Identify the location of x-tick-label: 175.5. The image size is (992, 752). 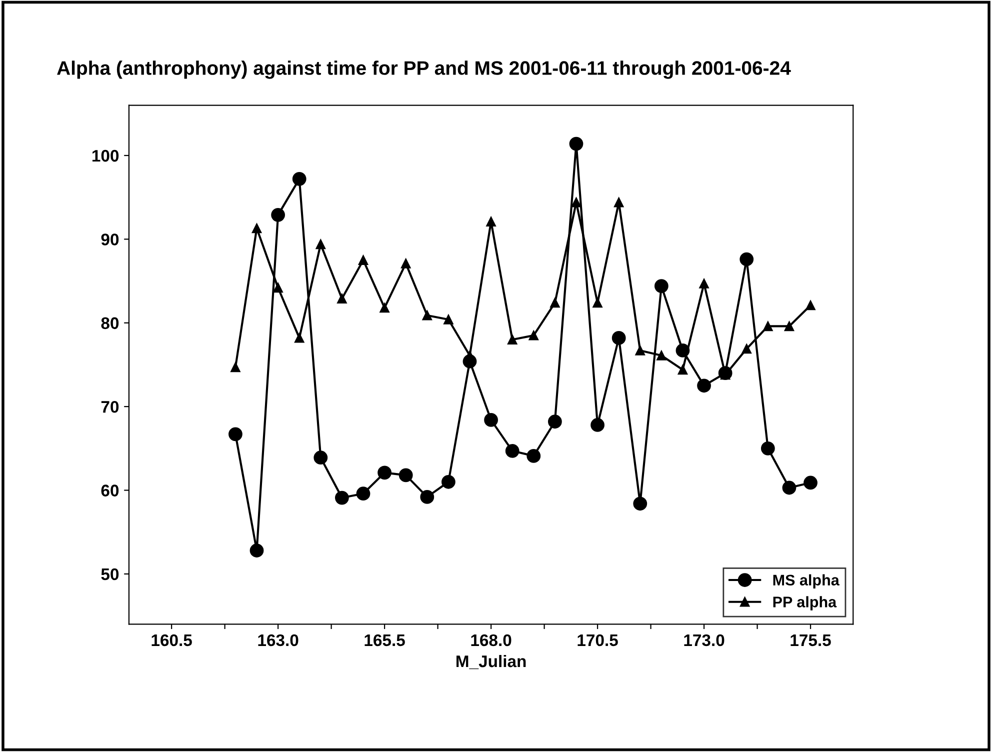
(810, 640).